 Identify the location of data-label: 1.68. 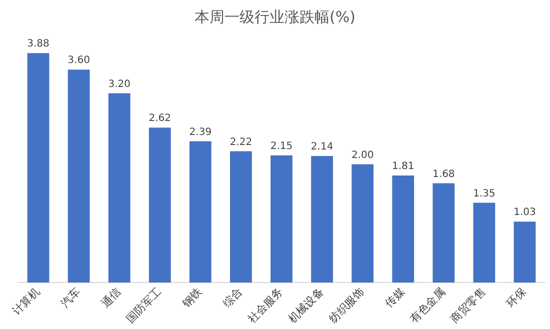
(443, 174).